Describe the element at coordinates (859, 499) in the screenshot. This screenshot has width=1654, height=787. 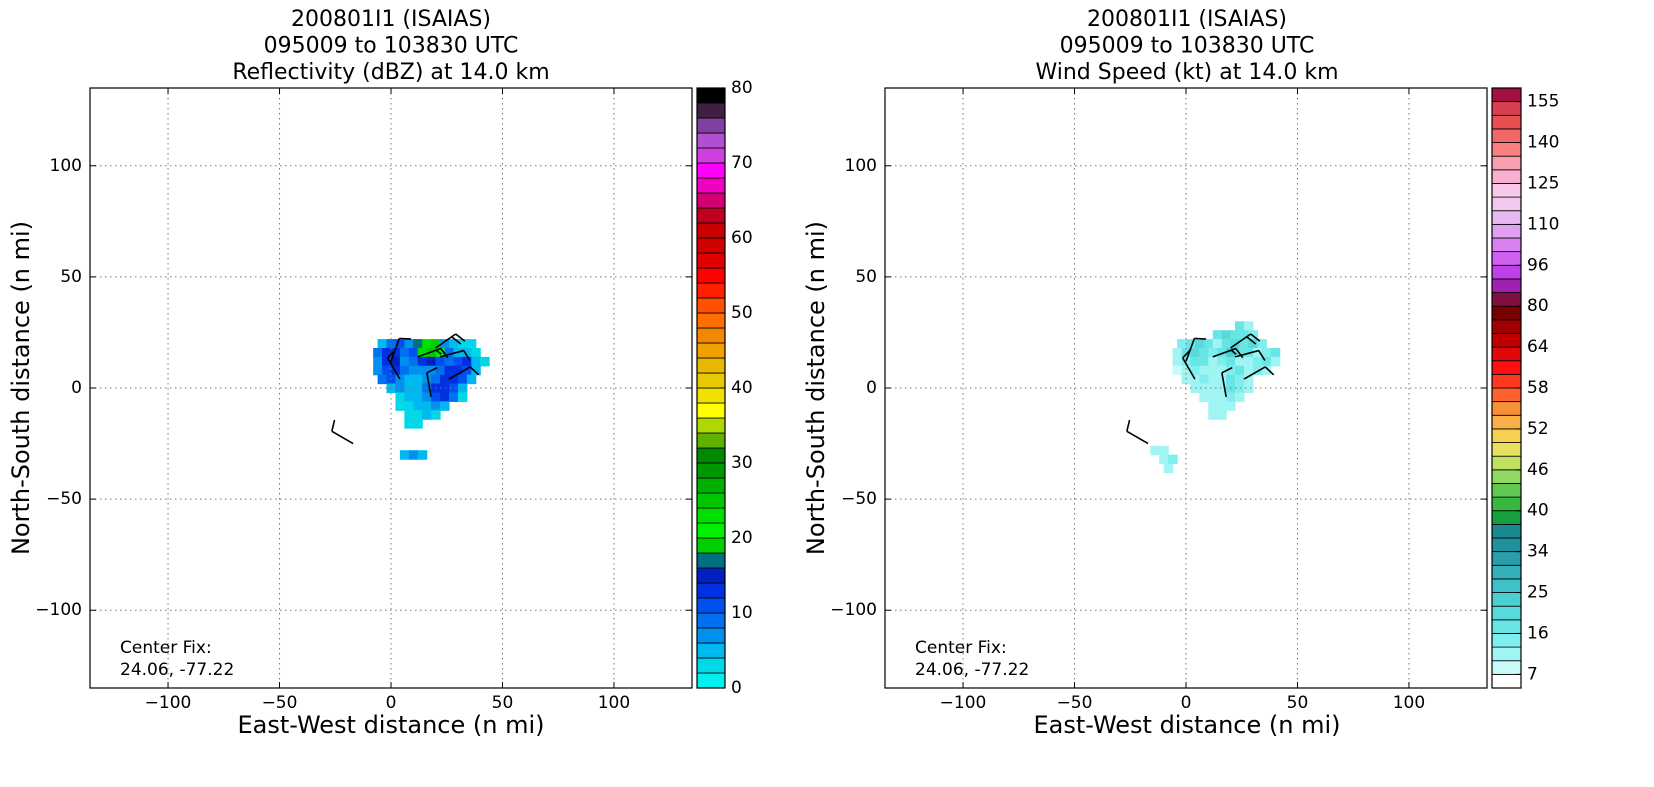
I see `y-tick-label: −50` at that location.